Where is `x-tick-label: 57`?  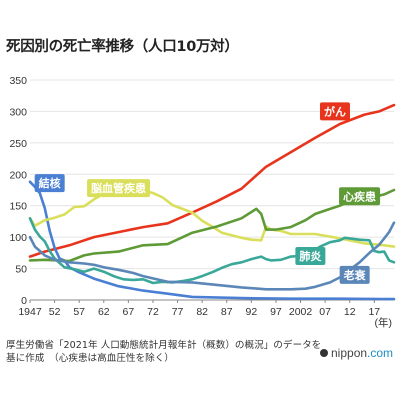 x-tick-label: 57 is located at coordinates (79, 312).